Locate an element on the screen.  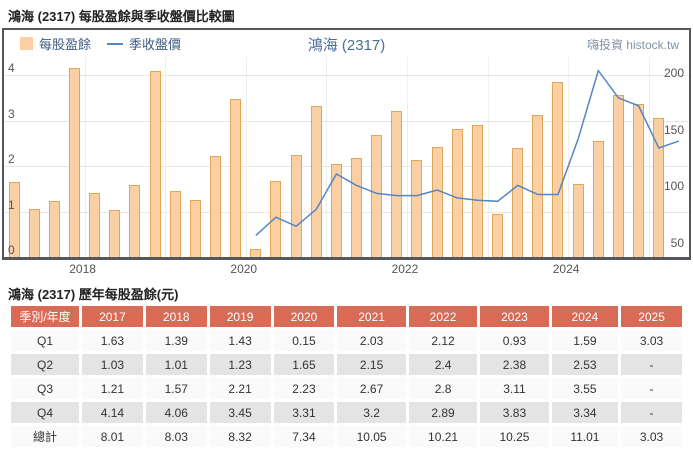
legend-item-price: 季收盤價 is located at coordinates (144, 43).